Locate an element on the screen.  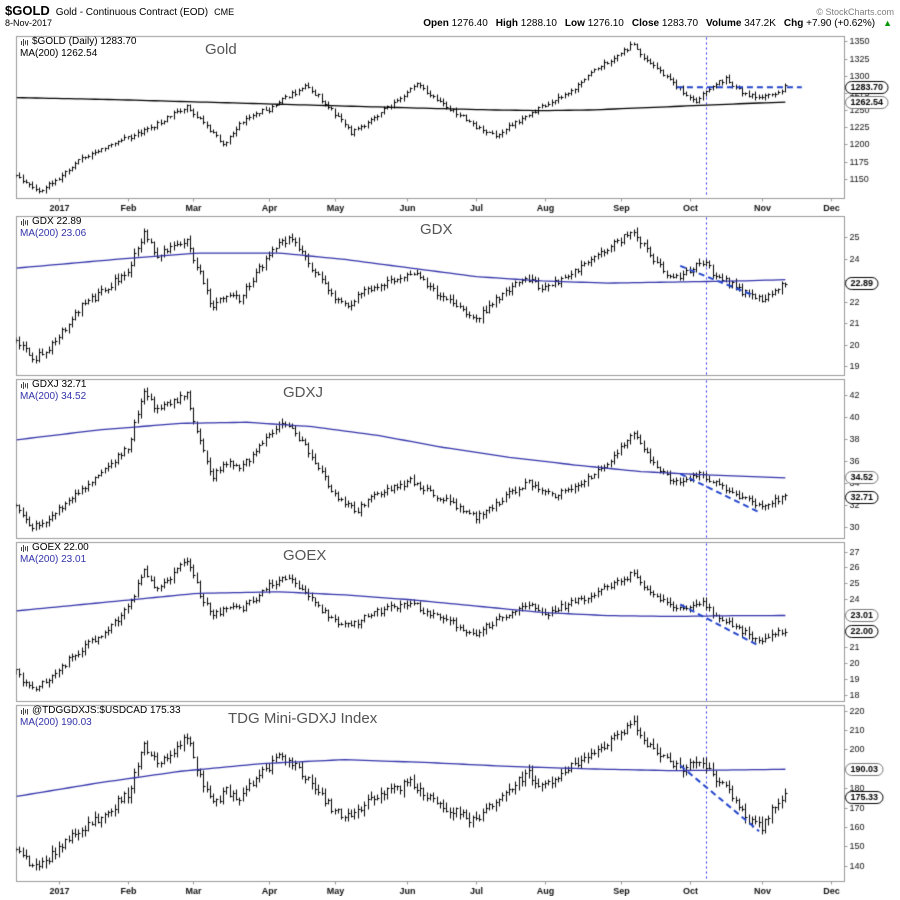
quote-date: 8-Nov-2017 is located at coordinates (29, 23).